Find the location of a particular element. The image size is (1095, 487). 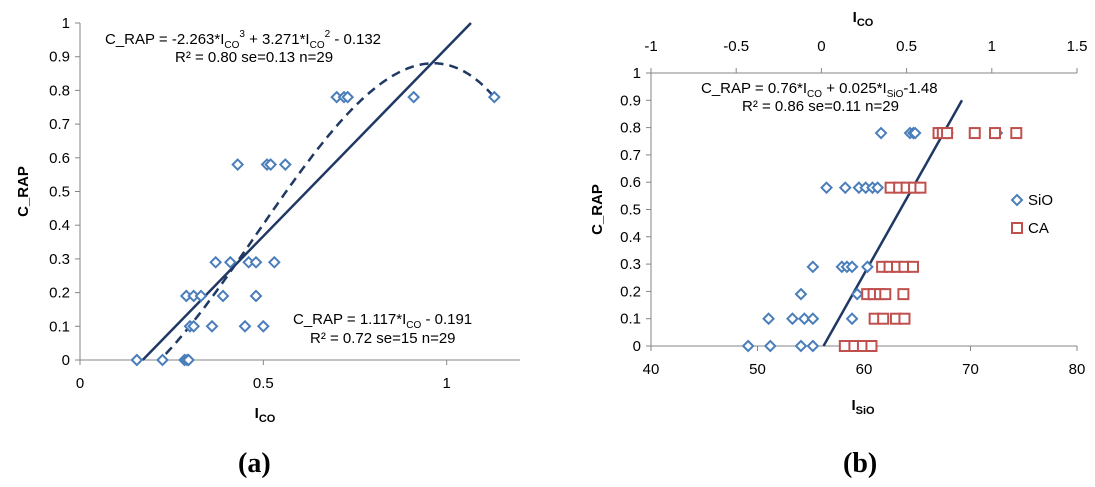

cubic-equation: C_RAP = -2.263*ICO3 + 3.271*ICO2 - 0.132 is located at coordinates (243, 40).